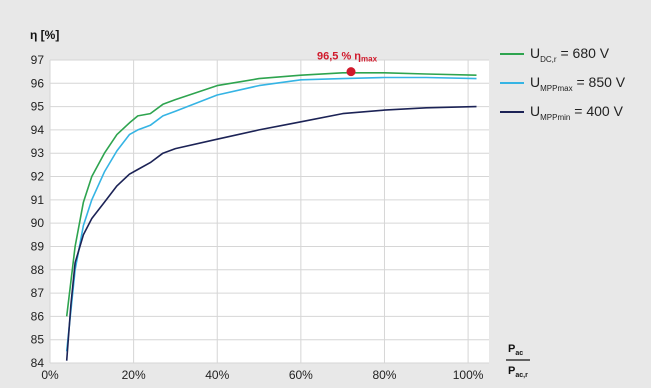  What do you see at coordinates (50, 375) in the screenshot?
I see `x-tick-label: 0%` at bounding box center [50, 375].